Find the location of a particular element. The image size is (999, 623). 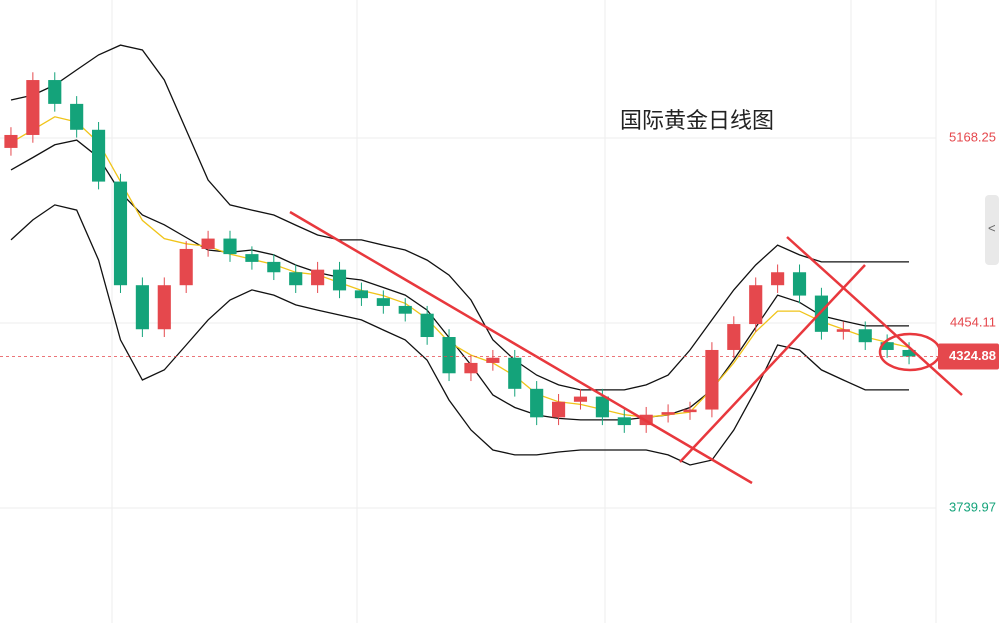

side-tab-icon: < is located at coordinates (992, 227).